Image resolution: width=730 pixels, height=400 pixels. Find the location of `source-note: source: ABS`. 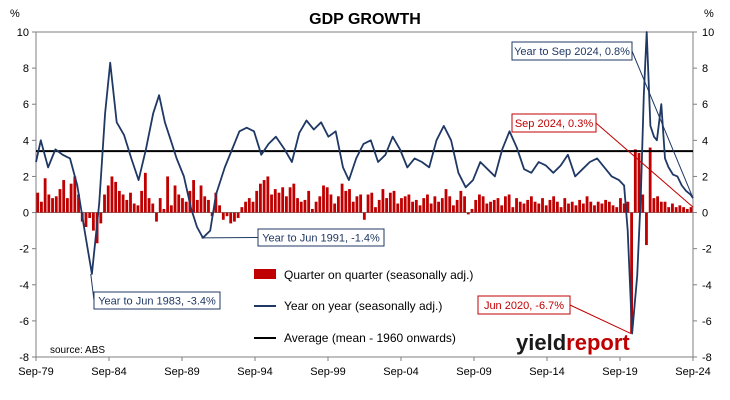

source-note: source: ABS is located at coordinates (77, 350).